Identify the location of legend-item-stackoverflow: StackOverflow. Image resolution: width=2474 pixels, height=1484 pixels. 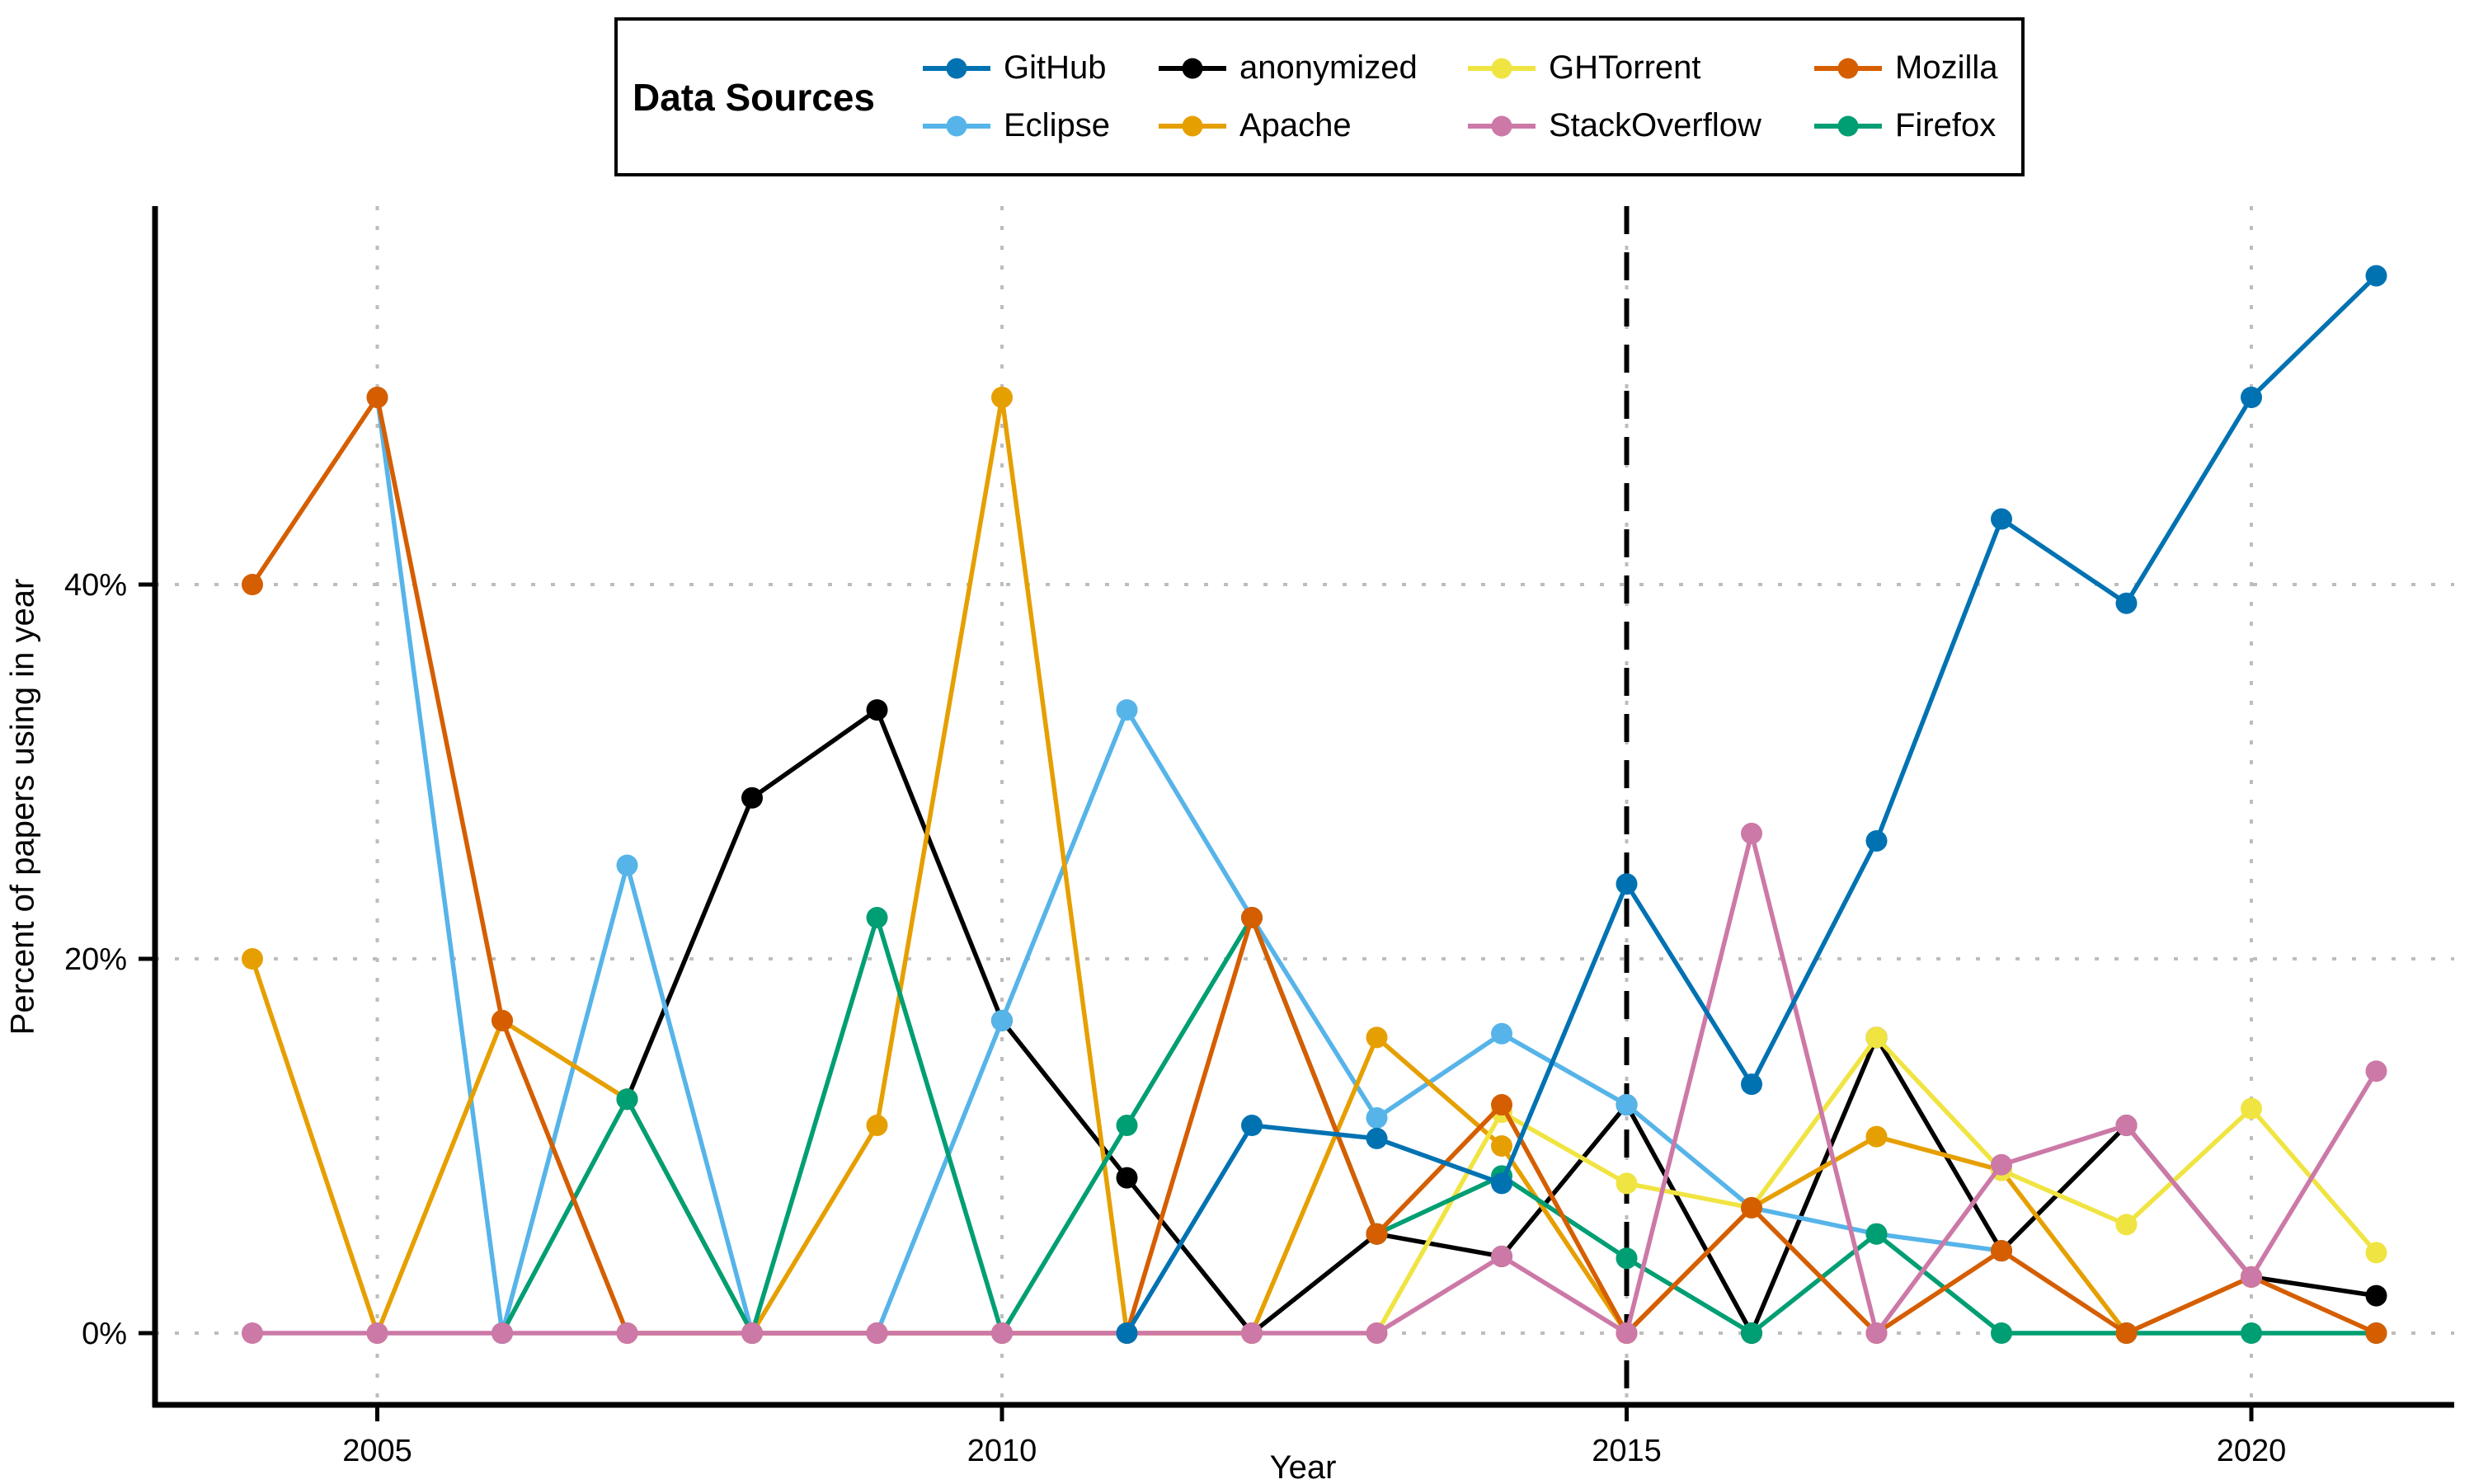
(1639, 125).